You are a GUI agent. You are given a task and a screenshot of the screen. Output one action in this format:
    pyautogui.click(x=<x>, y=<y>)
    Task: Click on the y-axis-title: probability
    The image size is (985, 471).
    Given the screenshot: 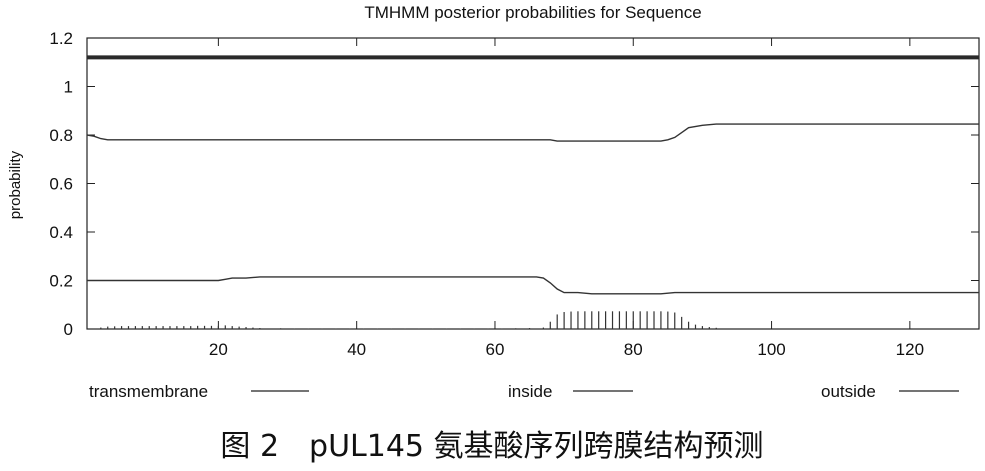 What is the action you would take?
    pyautogui.click(x=15, y=184)
    